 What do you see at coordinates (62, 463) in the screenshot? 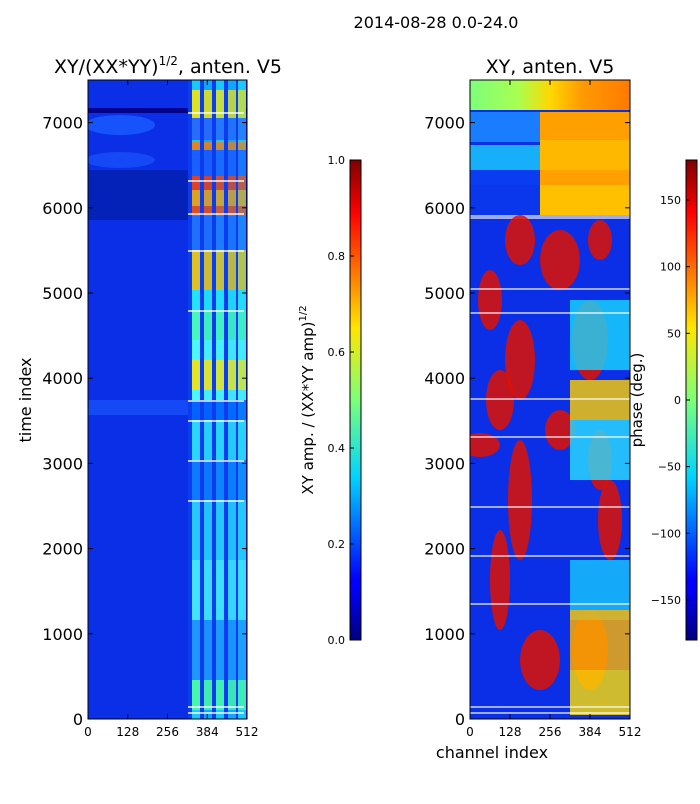
I see `y-tick-label: 3000` at bounding box center [62, 463].